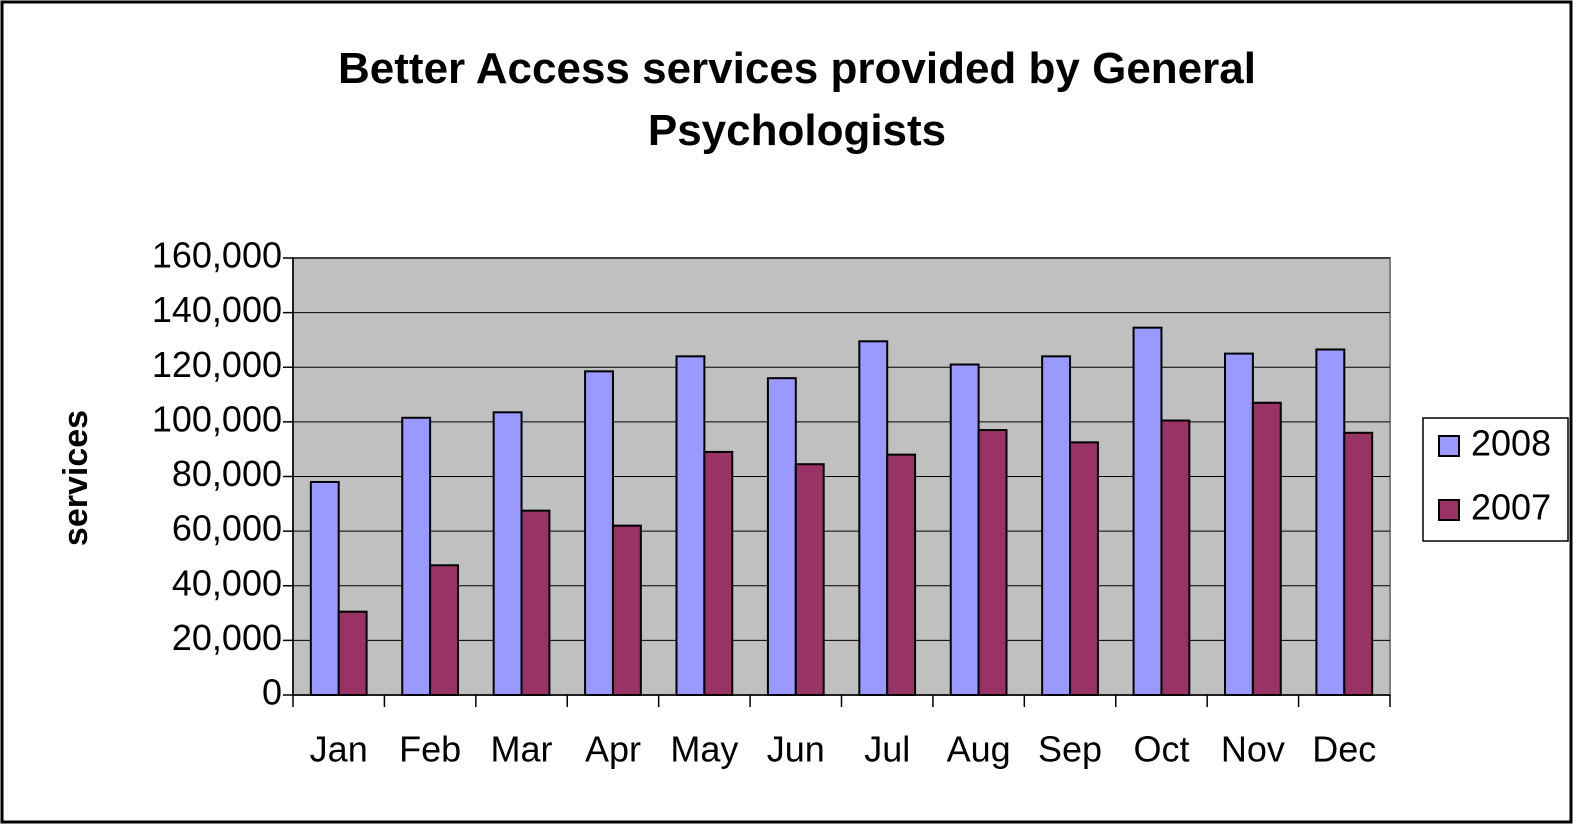  What do you see at coordinates (217, 309) in the screenshot?
I see `y-tick-label: 140,000` at bounding box center [217, 309].